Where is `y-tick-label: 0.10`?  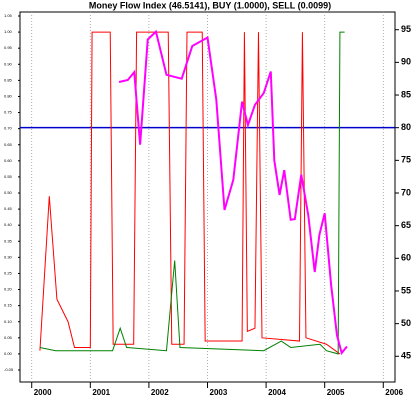
y-tick-label: 0.10 is located at coordinates (8, 321).